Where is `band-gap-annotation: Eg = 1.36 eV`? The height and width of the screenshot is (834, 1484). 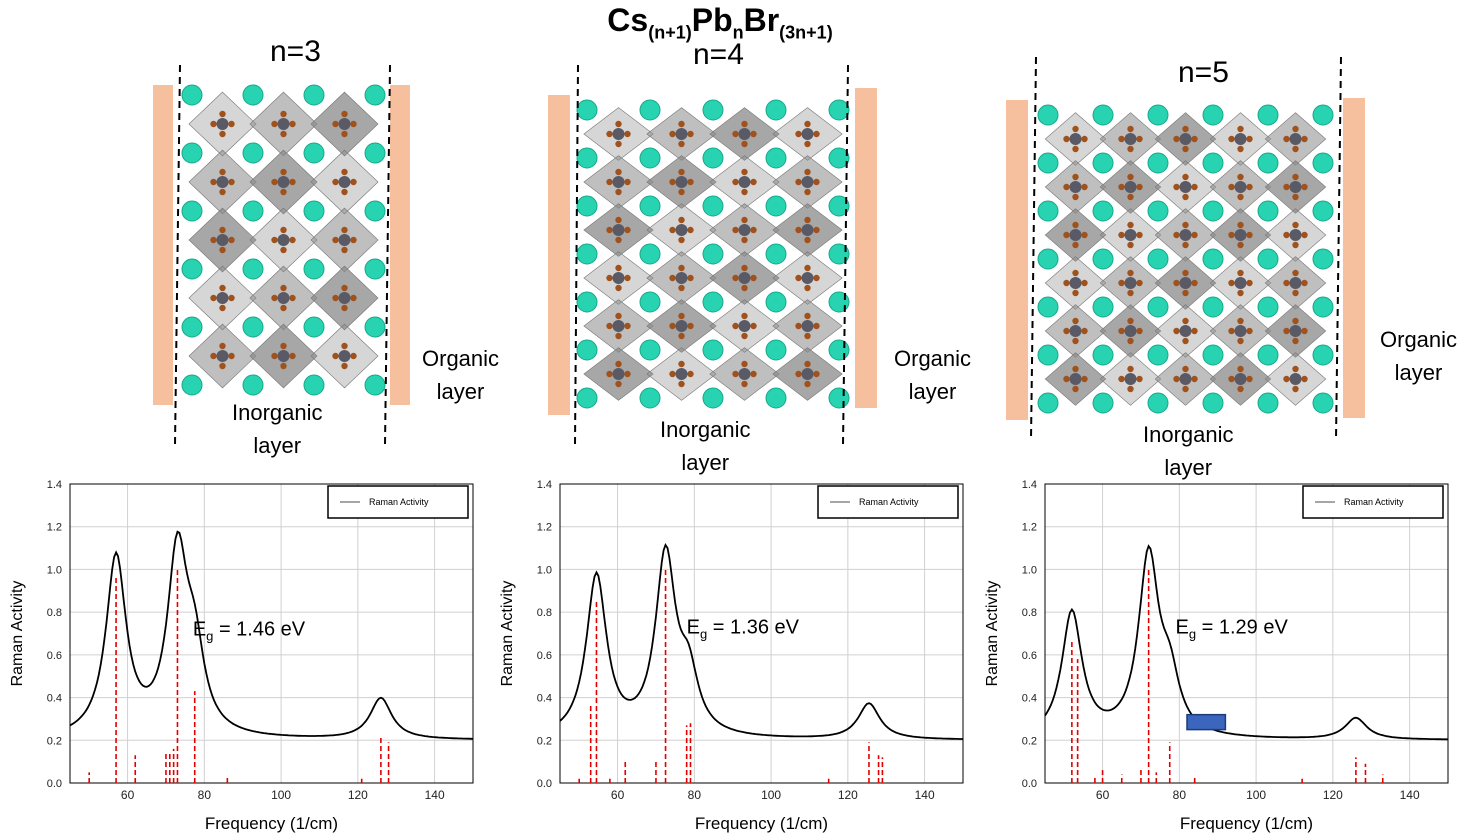
band-gap-annotation: Eg = 1.36 eV is located at coordinates (743, 629).